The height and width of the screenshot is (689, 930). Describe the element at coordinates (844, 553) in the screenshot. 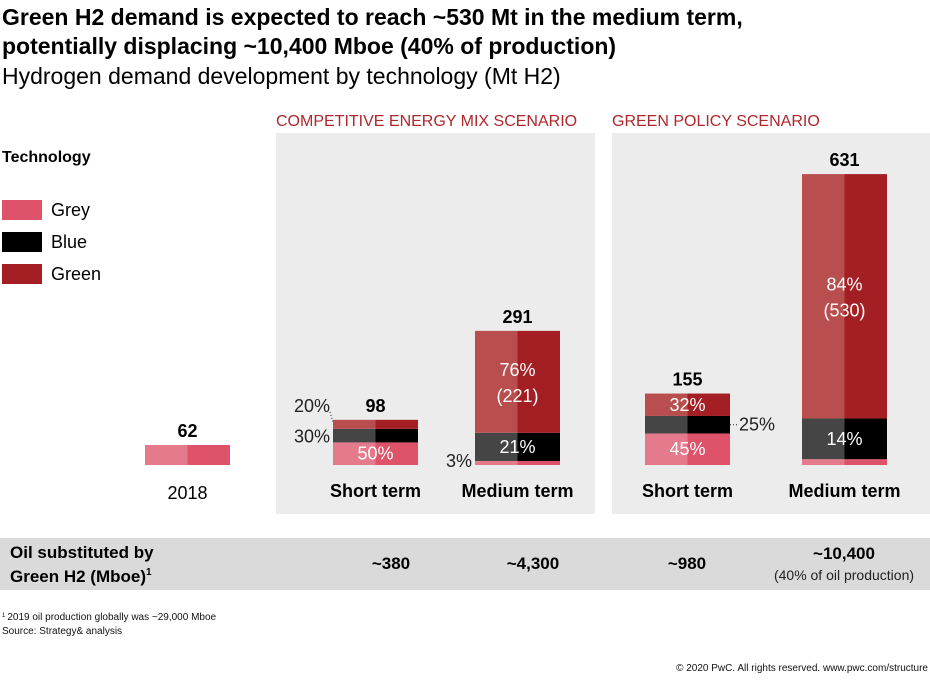

I see `oil-value-gp-medium: ~10,400` at that location.